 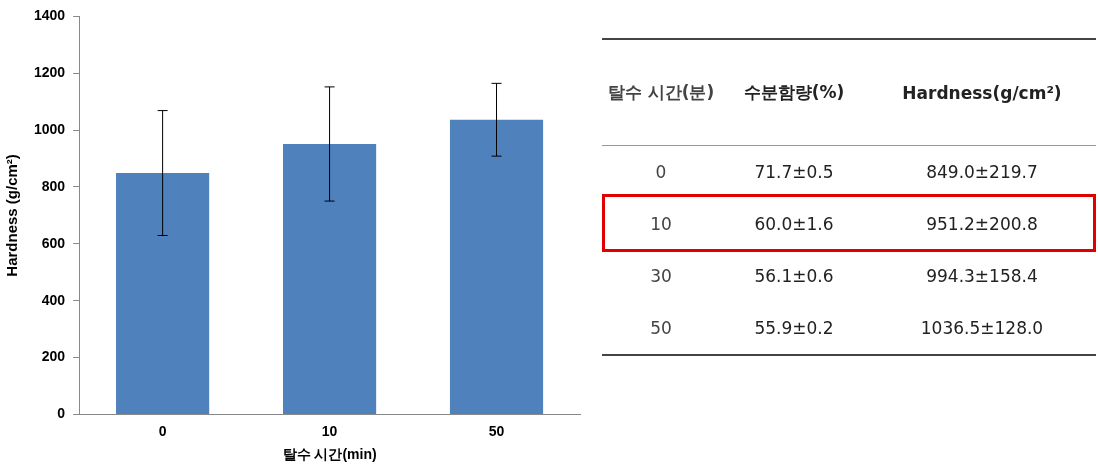 What do you see at coordinates (162, 430) in the screenshot?
I see `x-tick-label: 0` at bounding box center [162, 430].